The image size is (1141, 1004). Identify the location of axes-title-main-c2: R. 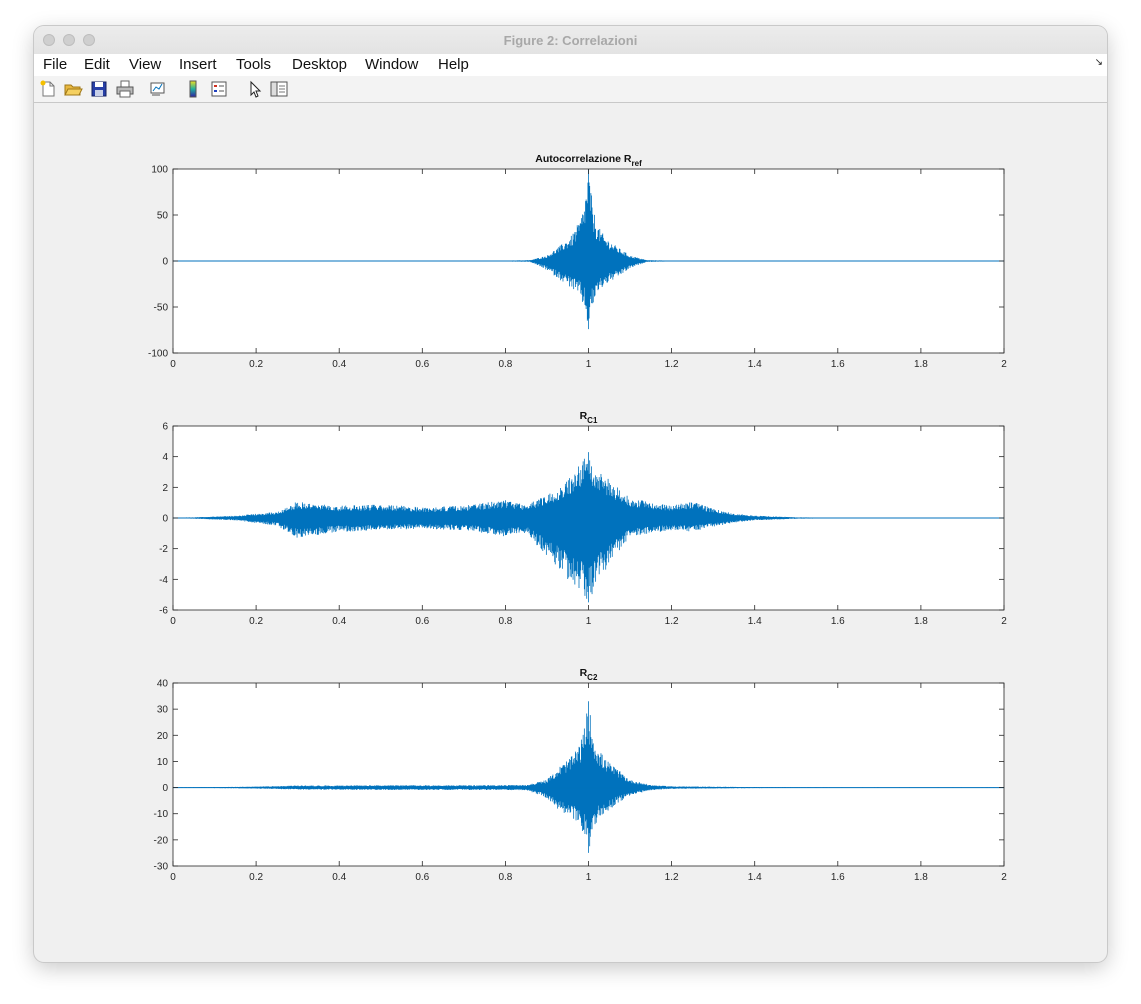
(584, 673).